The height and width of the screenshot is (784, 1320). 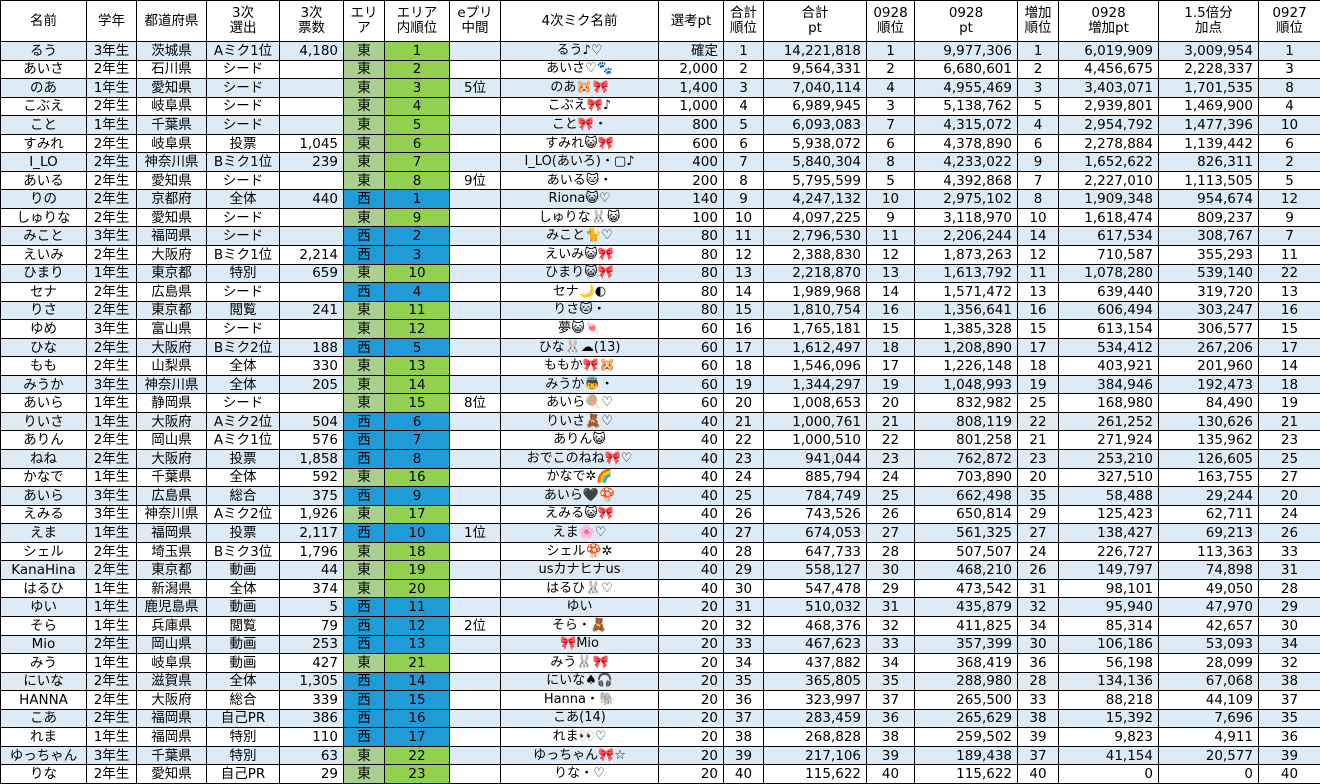 What do you see at coordinates (891, 162) in the screenshot?
I see `cell-r0928: 8` at bounding box center [891, 162].